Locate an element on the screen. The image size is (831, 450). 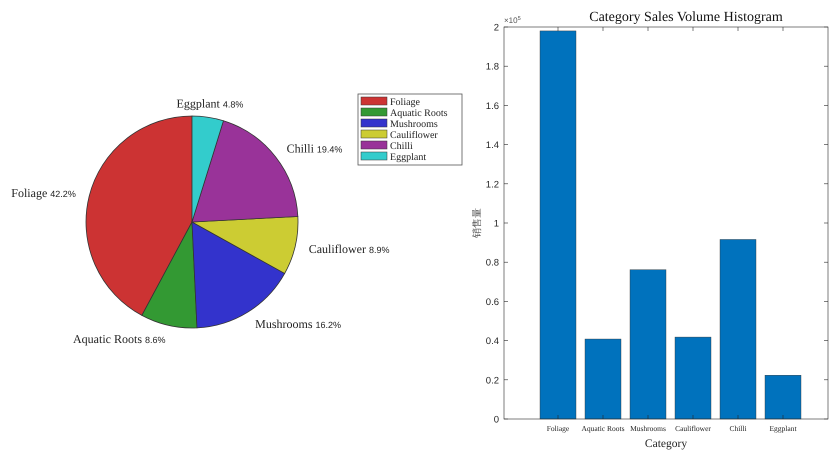
legend-label: Chilli is located at coordinates (402, 146).